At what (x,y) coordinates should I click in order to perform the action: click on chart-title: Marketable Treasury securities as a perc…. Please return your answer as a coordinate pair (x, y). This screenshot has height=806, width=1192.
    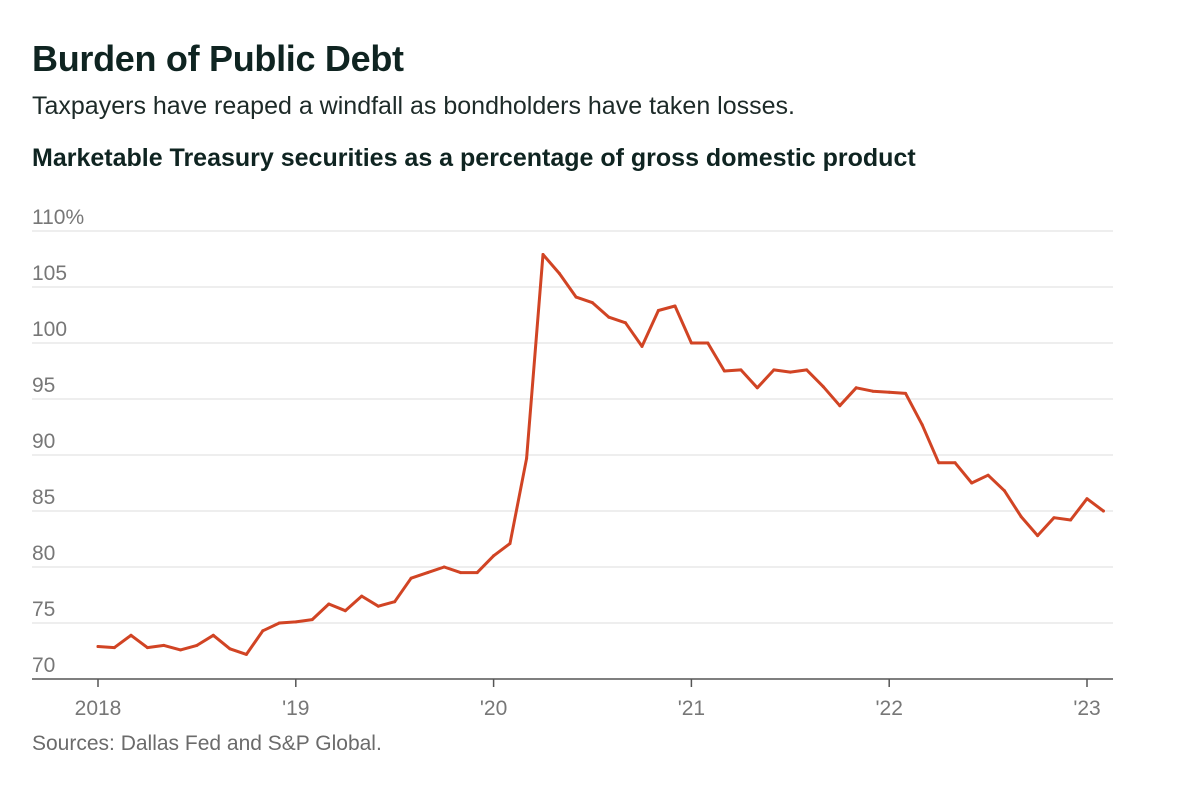
    Looking at the image, I should click on (474, 158).